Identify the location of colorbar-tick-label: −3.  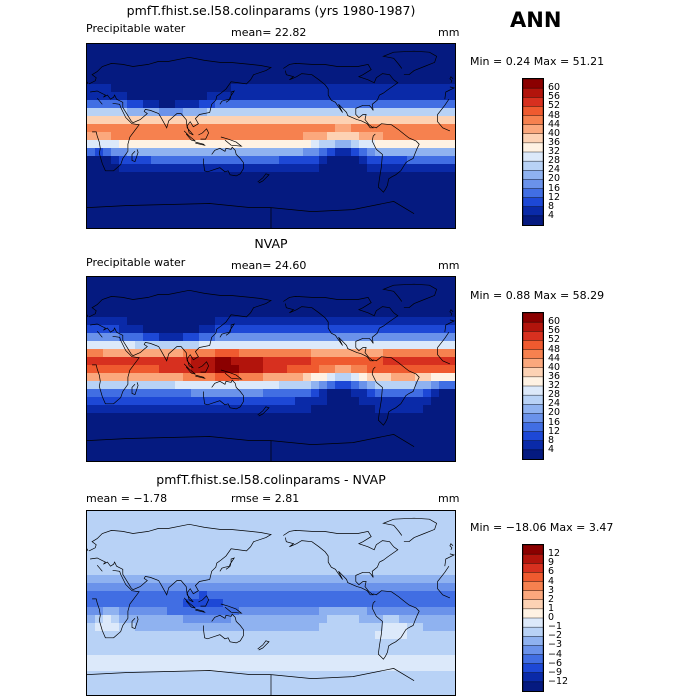
(555, 645).